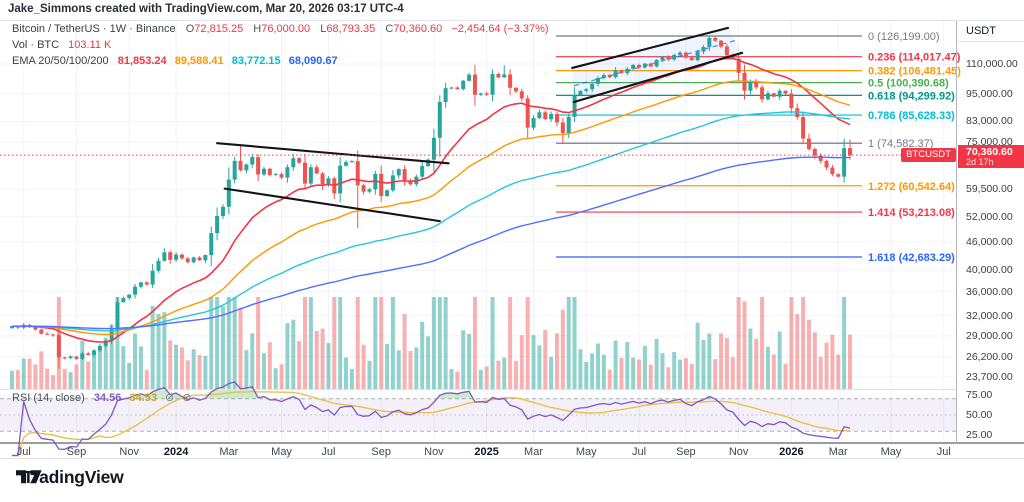  I want to click on time-axis-tick: 2025, so click(486, 452).